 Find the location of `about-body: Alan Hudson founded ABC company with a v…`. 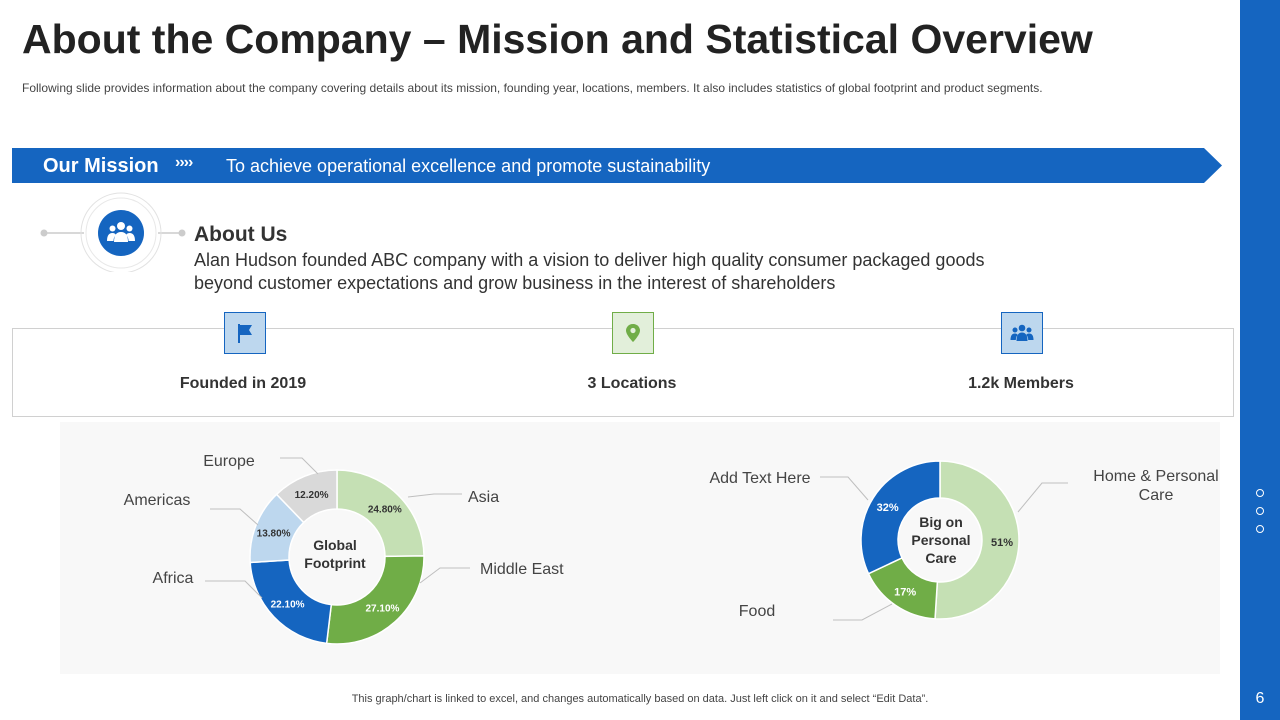

about-body: Alan Hudson founded ABC company with a v… is located at coordinates (589, 271).